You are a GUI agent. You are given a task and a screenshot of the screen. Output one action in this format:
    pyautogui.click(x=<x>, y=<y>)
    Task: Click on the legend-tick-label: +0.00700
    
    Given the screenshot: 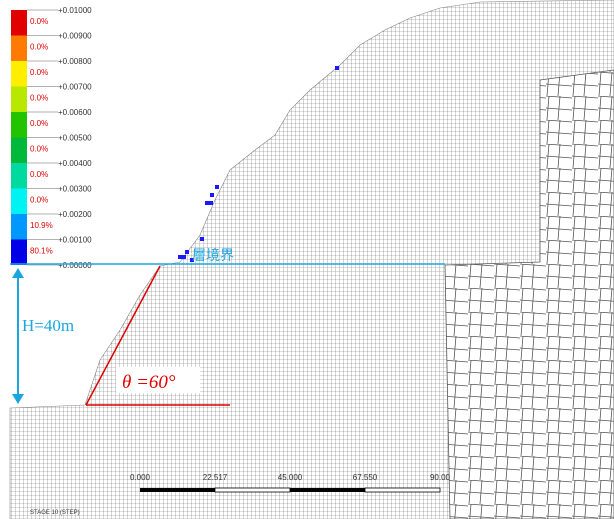 What is the action you would take?
    pyautogui.click(x=75, y=87)
    